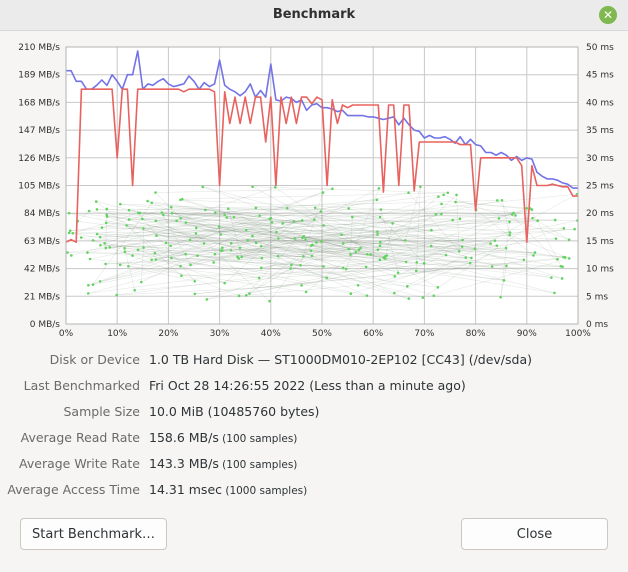 The image size is (628, 572). Describe the element at coordinates (600, 270) in the screenshot. I see `y-right-tick-label: 10 ms` at that location.